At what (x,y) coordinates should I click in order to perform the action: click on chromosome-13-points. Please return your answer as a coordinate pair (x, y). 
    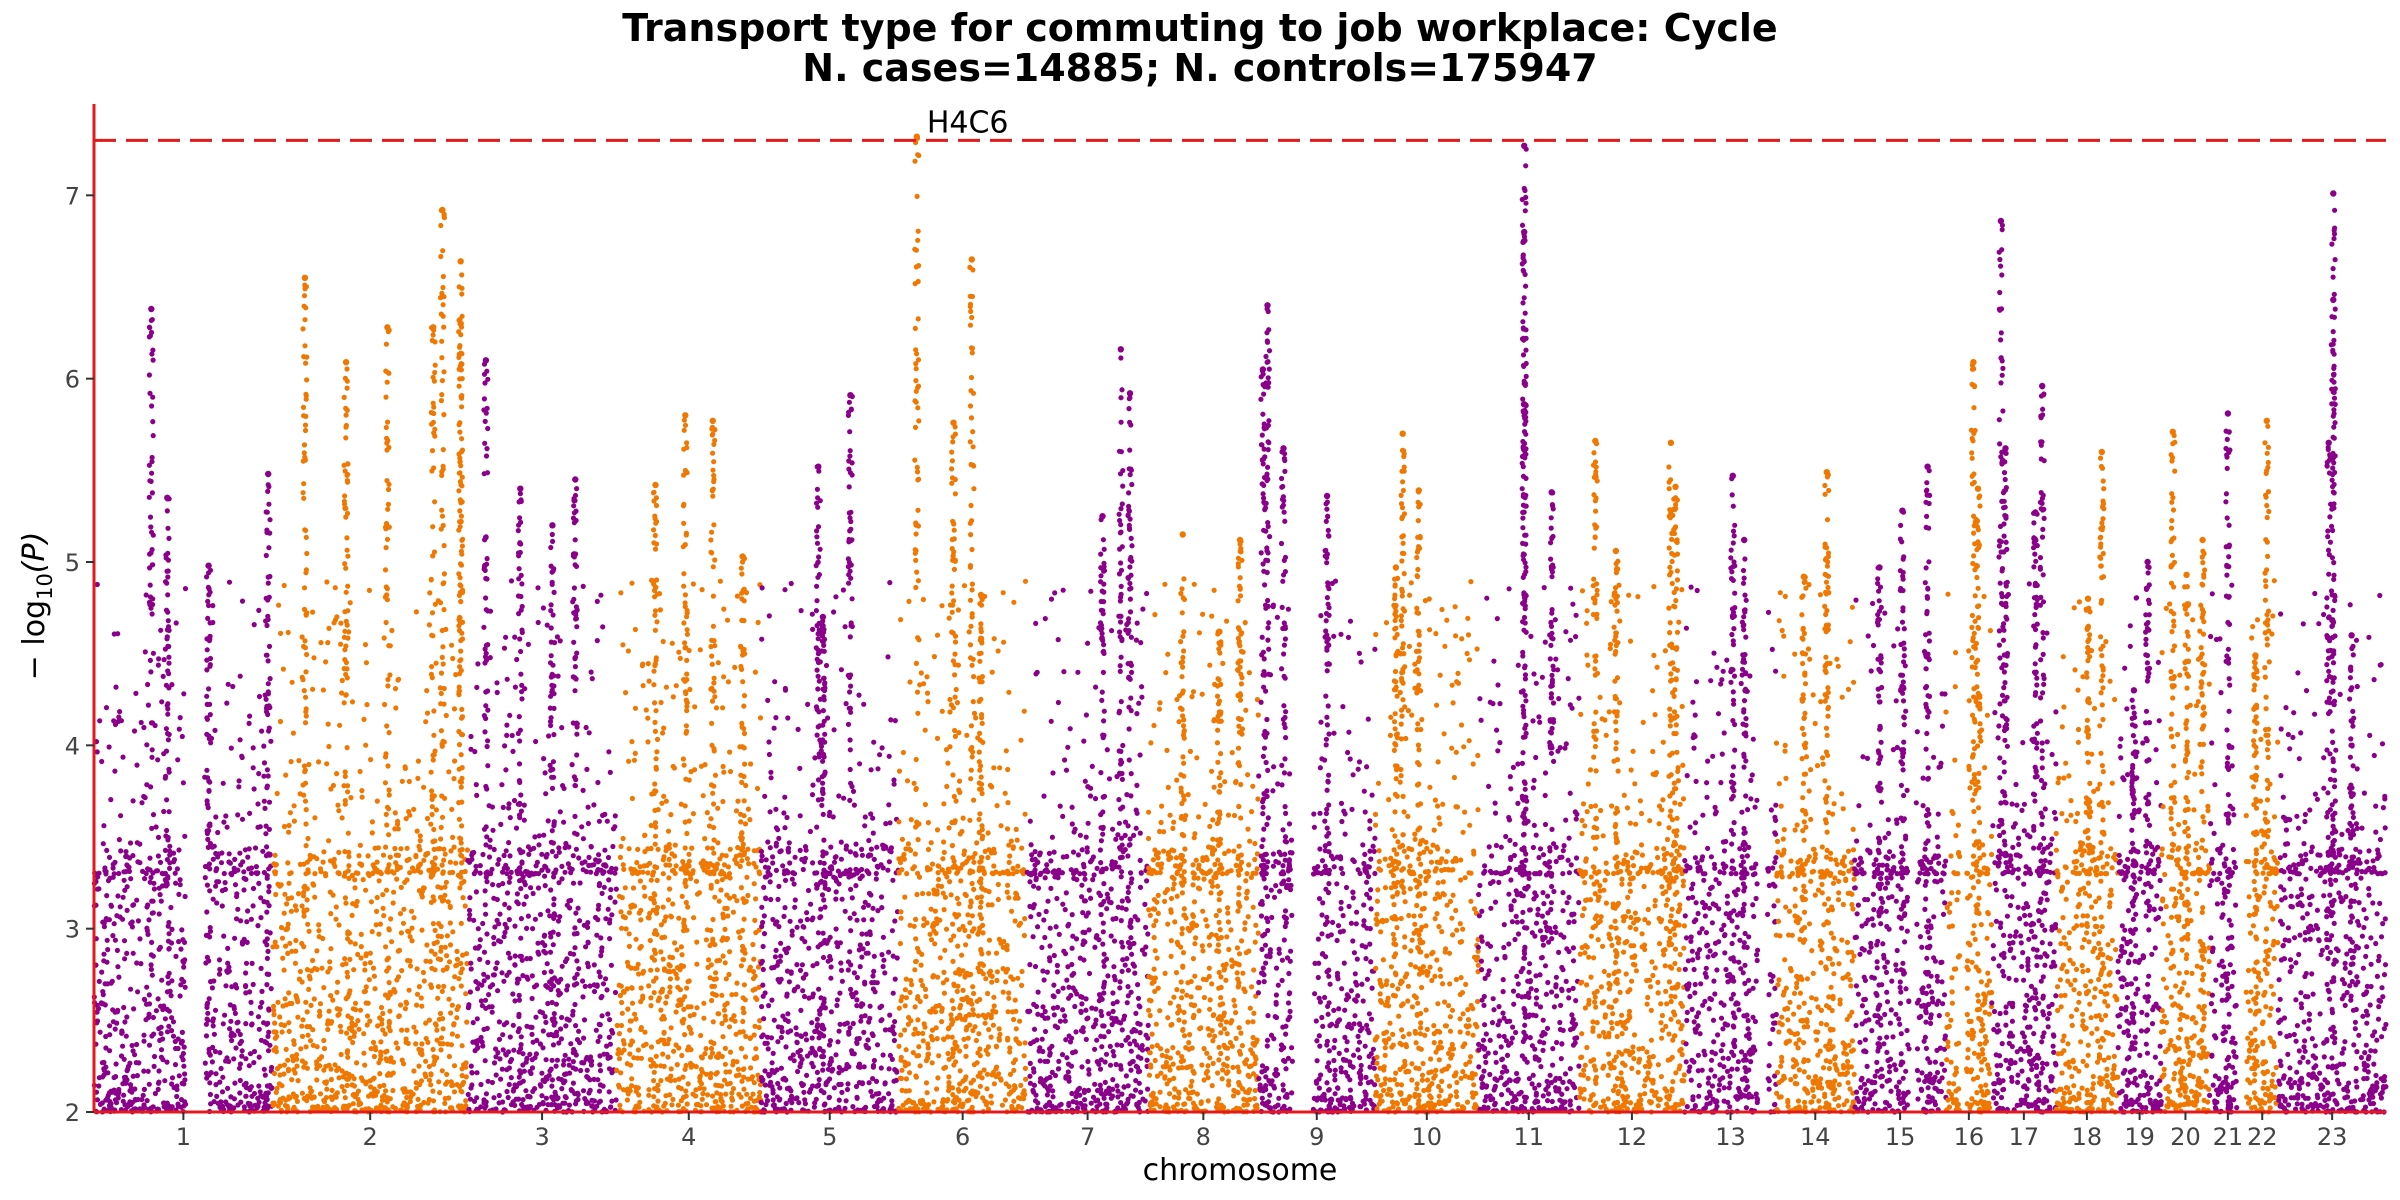
    Looking at the image, I should click on (1730, 793).